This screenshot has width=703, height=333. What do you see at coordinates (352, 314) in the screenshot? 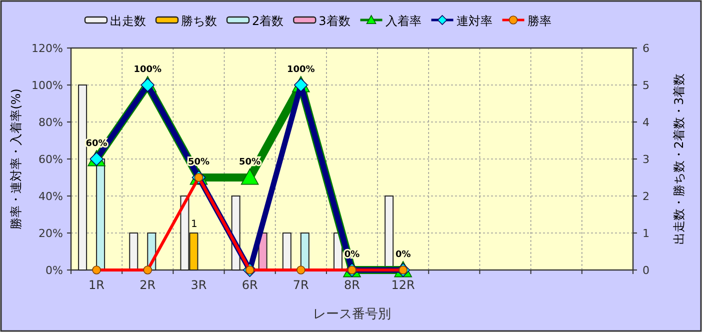
I see `x-axis-title: レース番号別` at bounding box center [352, 314].